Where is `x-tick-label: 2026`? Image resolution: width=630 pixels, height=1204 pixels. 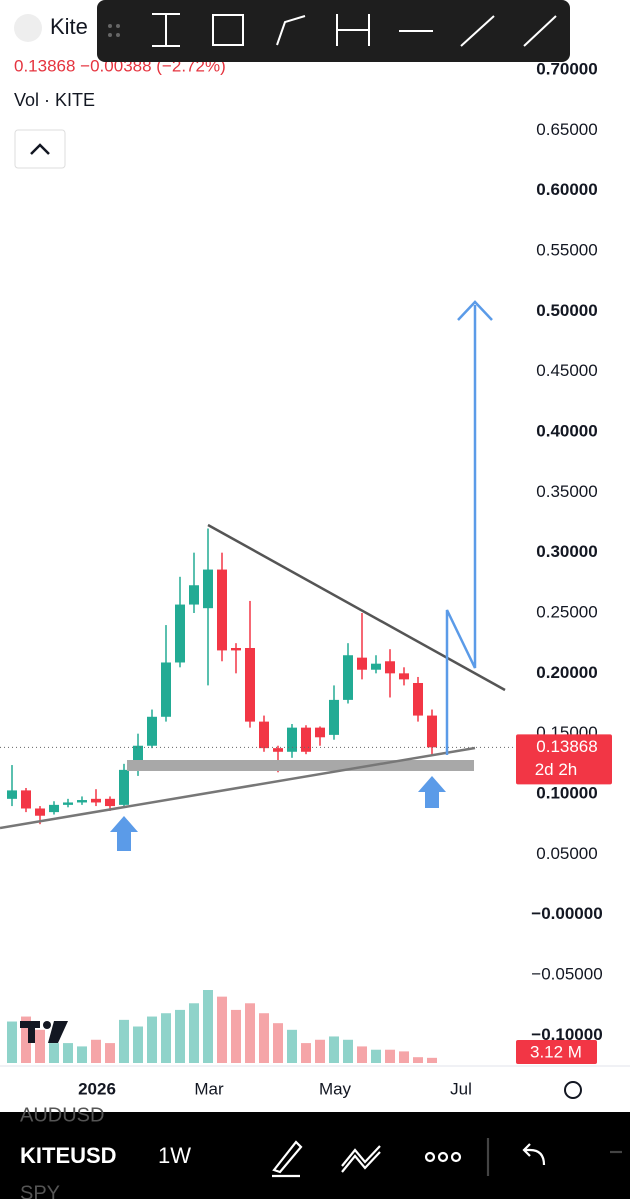 x-tick-label: 2026 is located at coordinates (97, 1088).